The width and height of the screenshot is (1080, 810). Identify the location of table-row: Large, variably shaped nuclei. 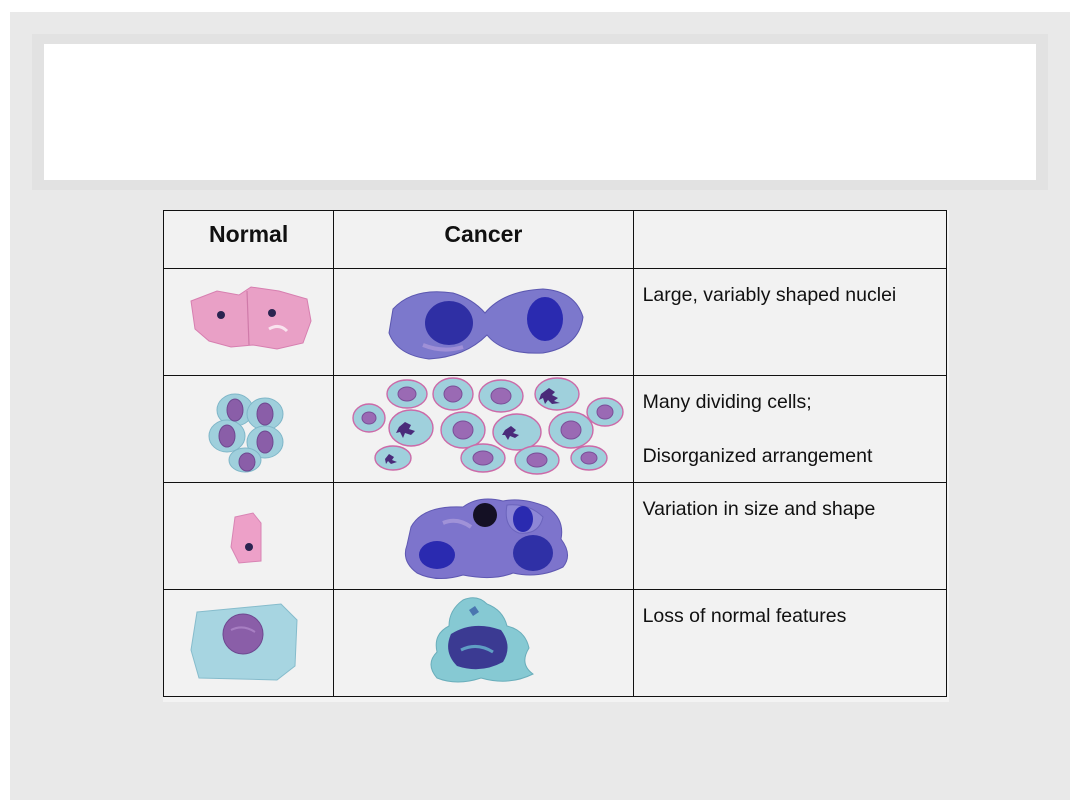
(555, 322).